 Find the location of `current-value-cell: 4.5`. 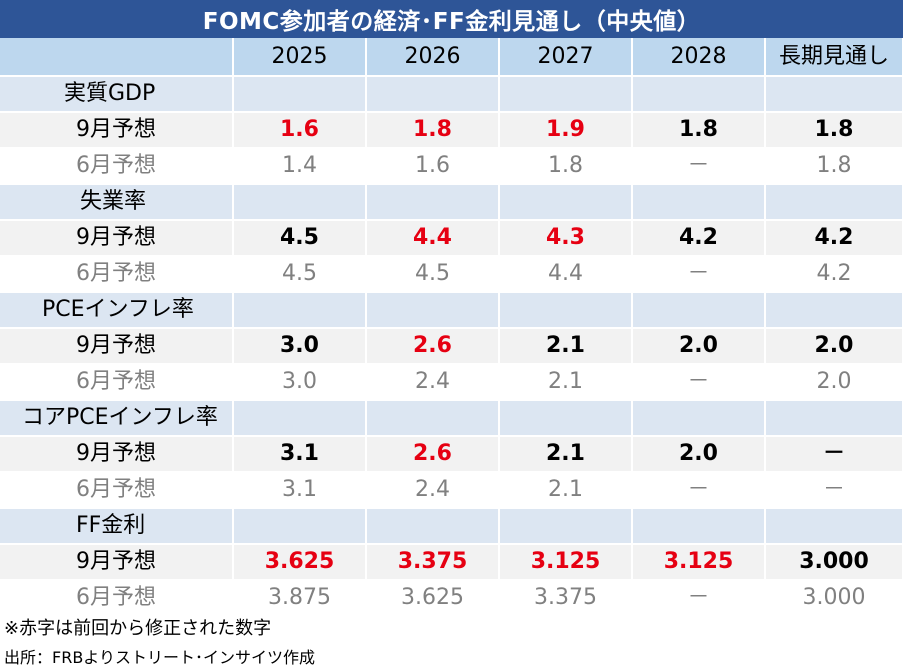

current-value-cell: 4.5 is located at coordinates (300, 238).